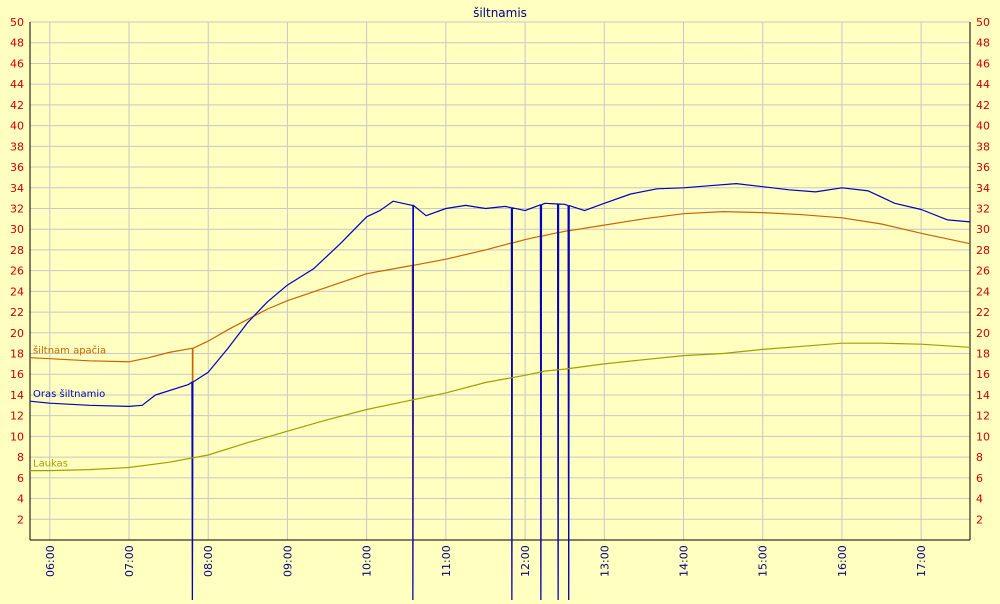  I want to click on x-tick-label: 12:00, so click(525, 561).